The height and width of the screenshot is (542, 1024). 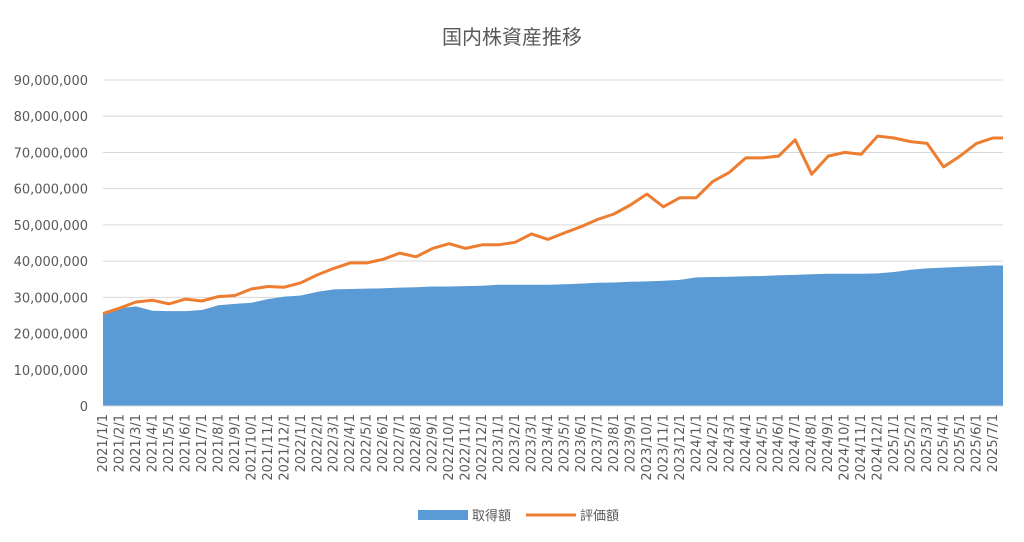 I want to click on y-tick-label: 30,000,000, so click(x=51, y=298).